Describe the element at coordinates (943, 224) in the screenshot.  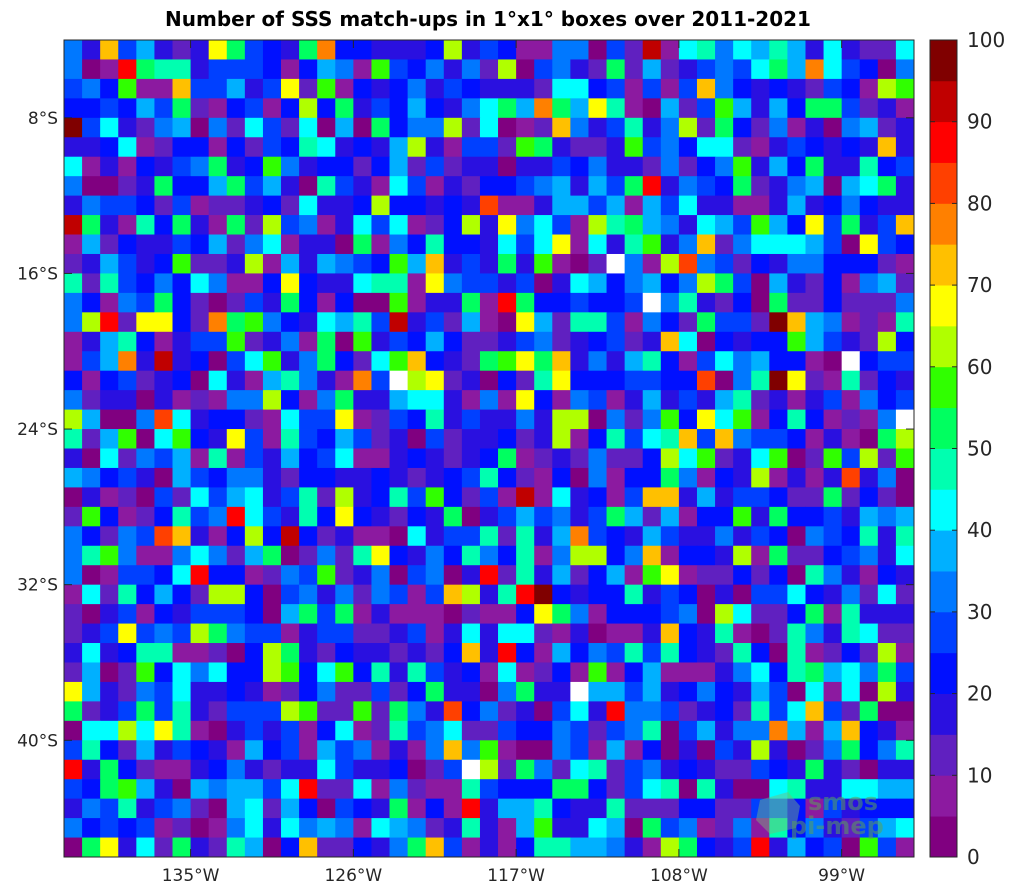
I see `colorbar-segment` at that location.